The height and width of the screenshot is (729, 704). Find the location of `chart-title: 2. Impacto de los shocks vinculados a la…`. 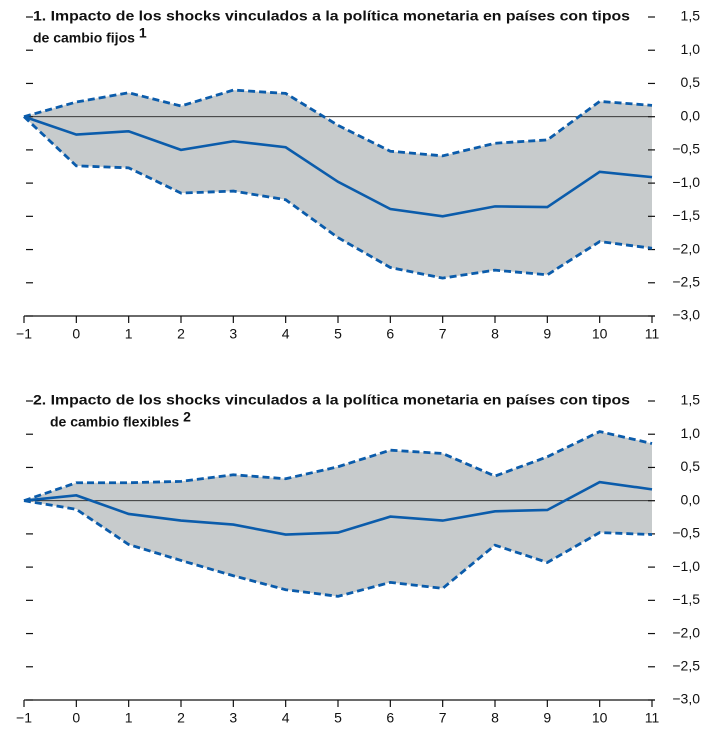

chart-title: 2. Impacto de los shocks vinculados a la… is located at coordinates (331, 400).